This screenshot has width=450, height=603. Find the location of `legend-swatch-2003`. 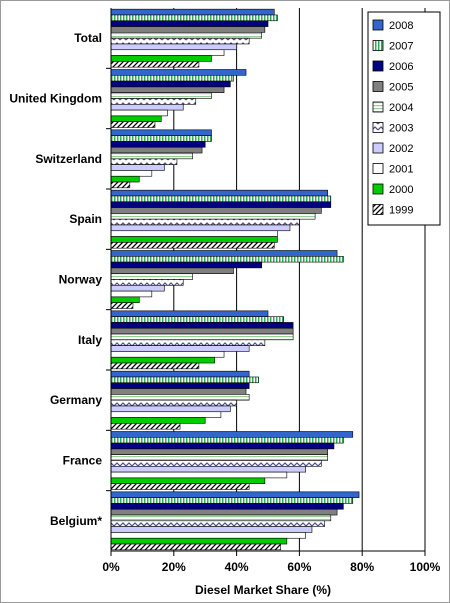

legend-swatch-2003 is located at coordinates (378, 127).